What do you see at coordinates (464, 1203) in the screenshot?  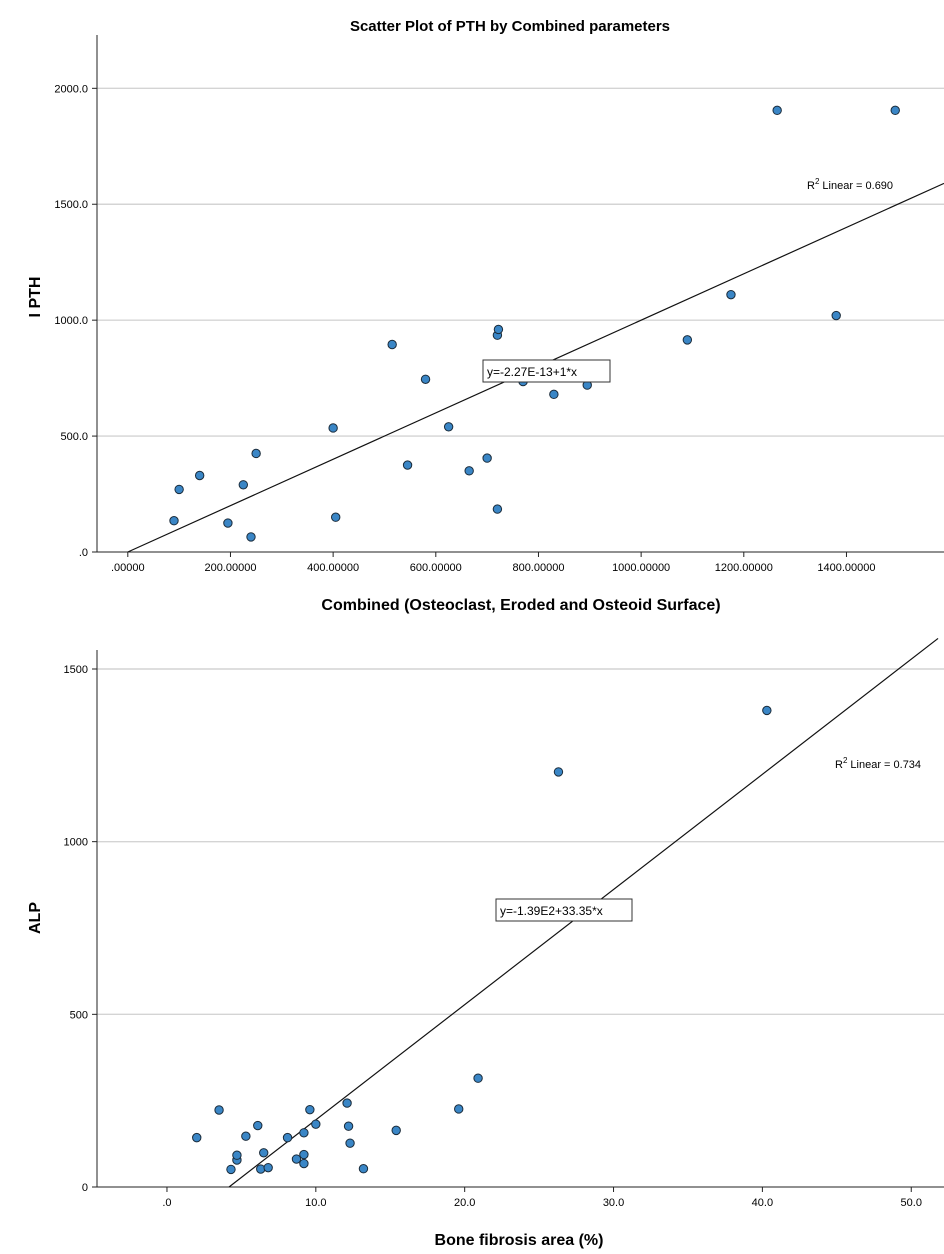 I see `x-tick-label: 20.0` at bounding box center [464, 1203].